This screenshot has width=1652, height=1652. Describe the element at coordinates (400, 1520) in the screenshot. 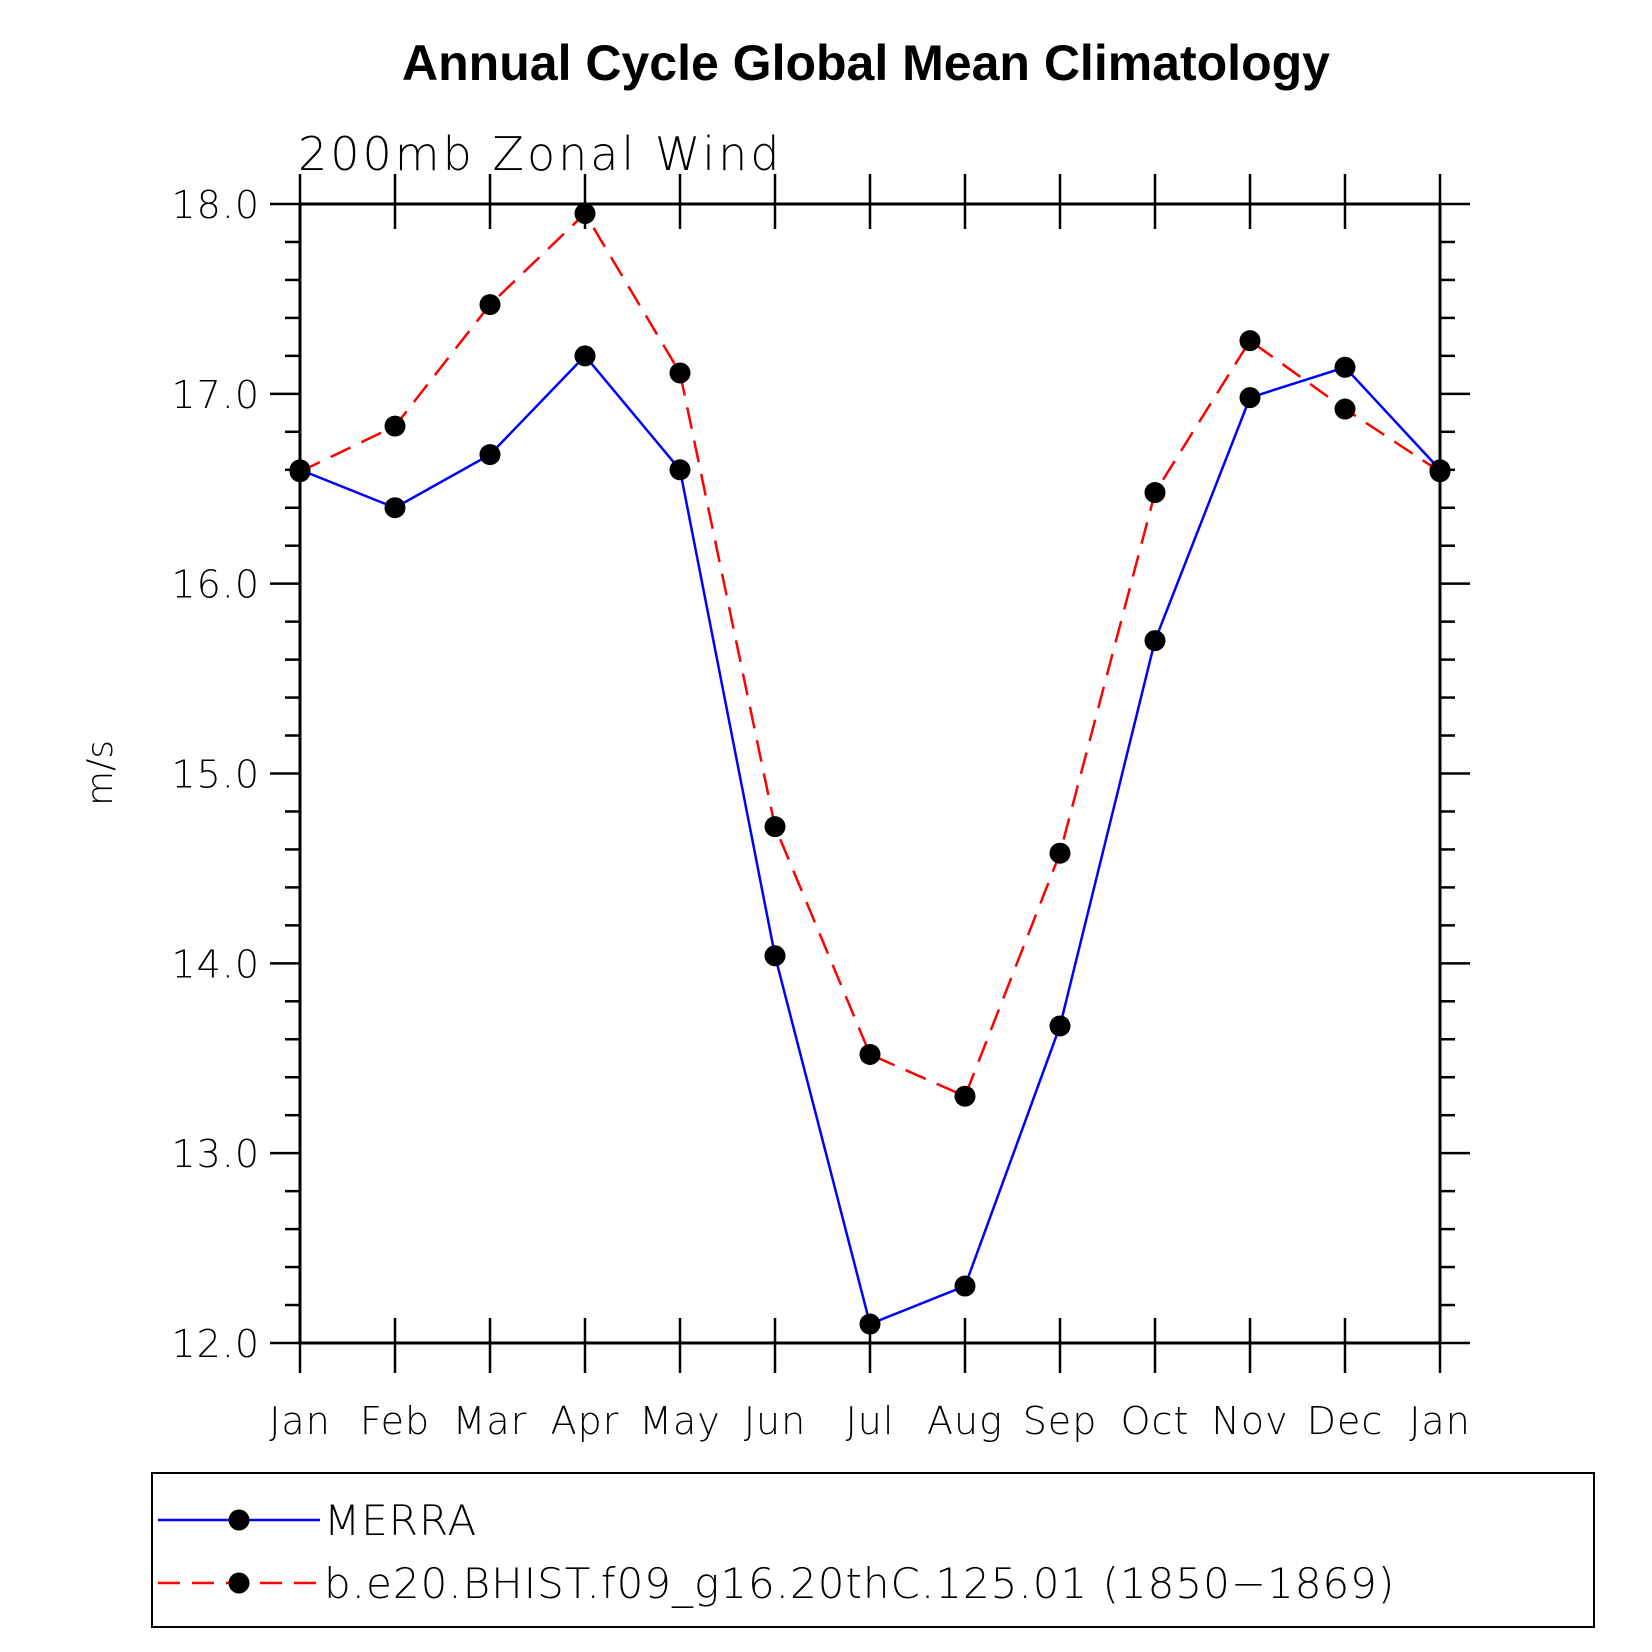

I see `legend-label-merra: MERRA` at that location.